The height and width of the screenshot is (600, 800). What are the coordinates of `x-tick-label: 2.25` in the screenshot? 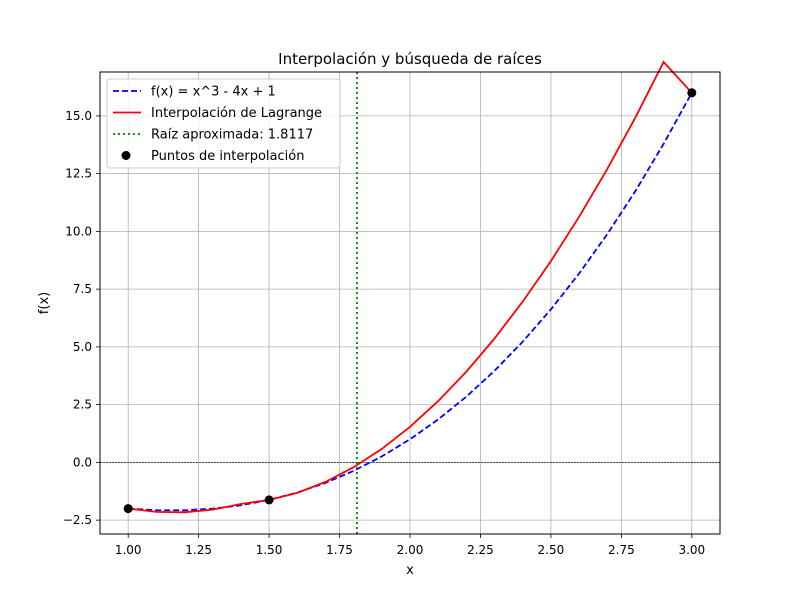 It's located at (480, 550).